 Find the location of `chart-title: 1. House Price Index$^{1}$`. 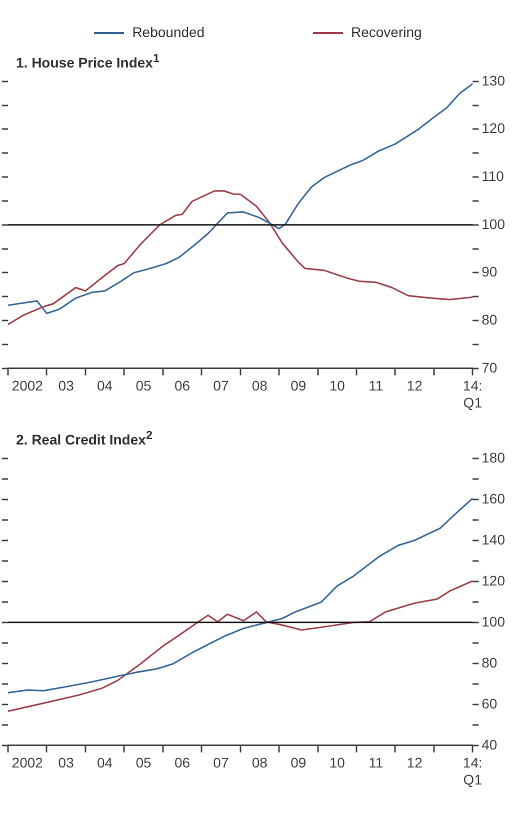

chart-title: 1. House Price Index$^{1}$ is located at coordinates (87, 61).